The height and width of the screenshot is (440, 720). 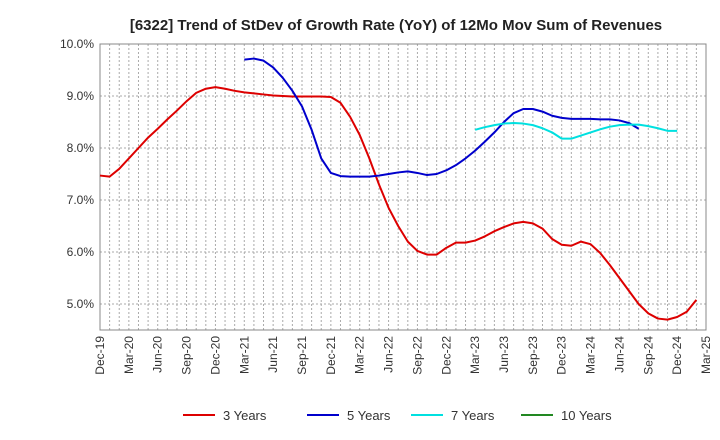 I want to click on x-tick-label: Dec-23, so click(x=562, y=355).